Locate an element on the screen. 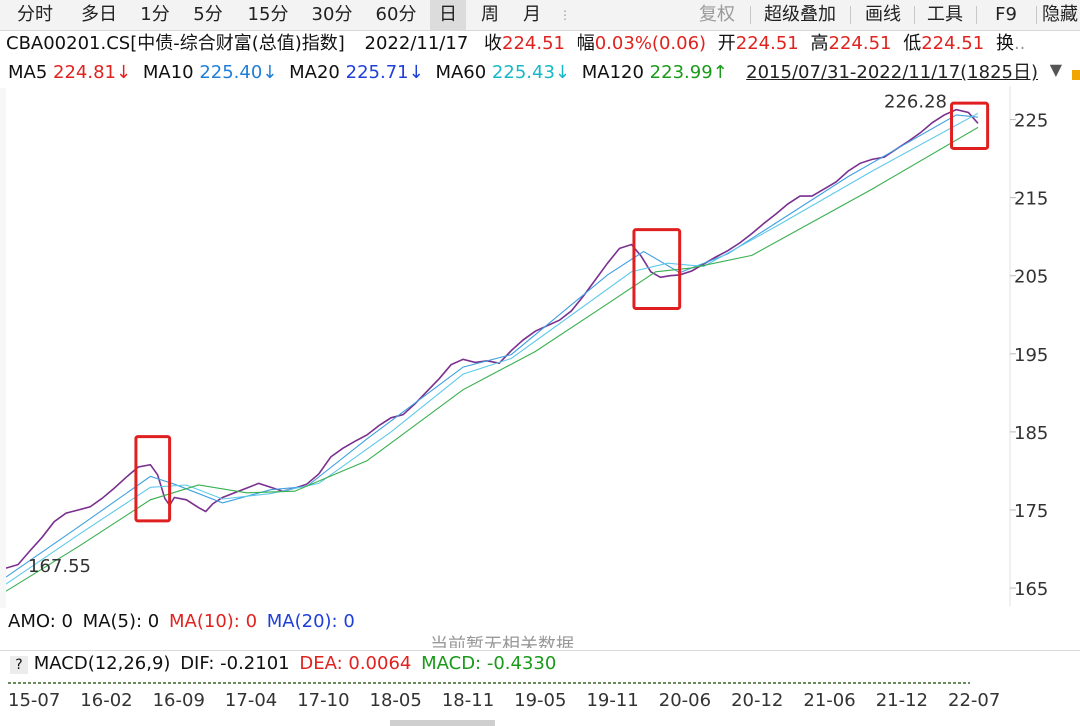  y-axis-ticks: 165 175 185 195 205 215 225 is located at coordinates (1029, 355).